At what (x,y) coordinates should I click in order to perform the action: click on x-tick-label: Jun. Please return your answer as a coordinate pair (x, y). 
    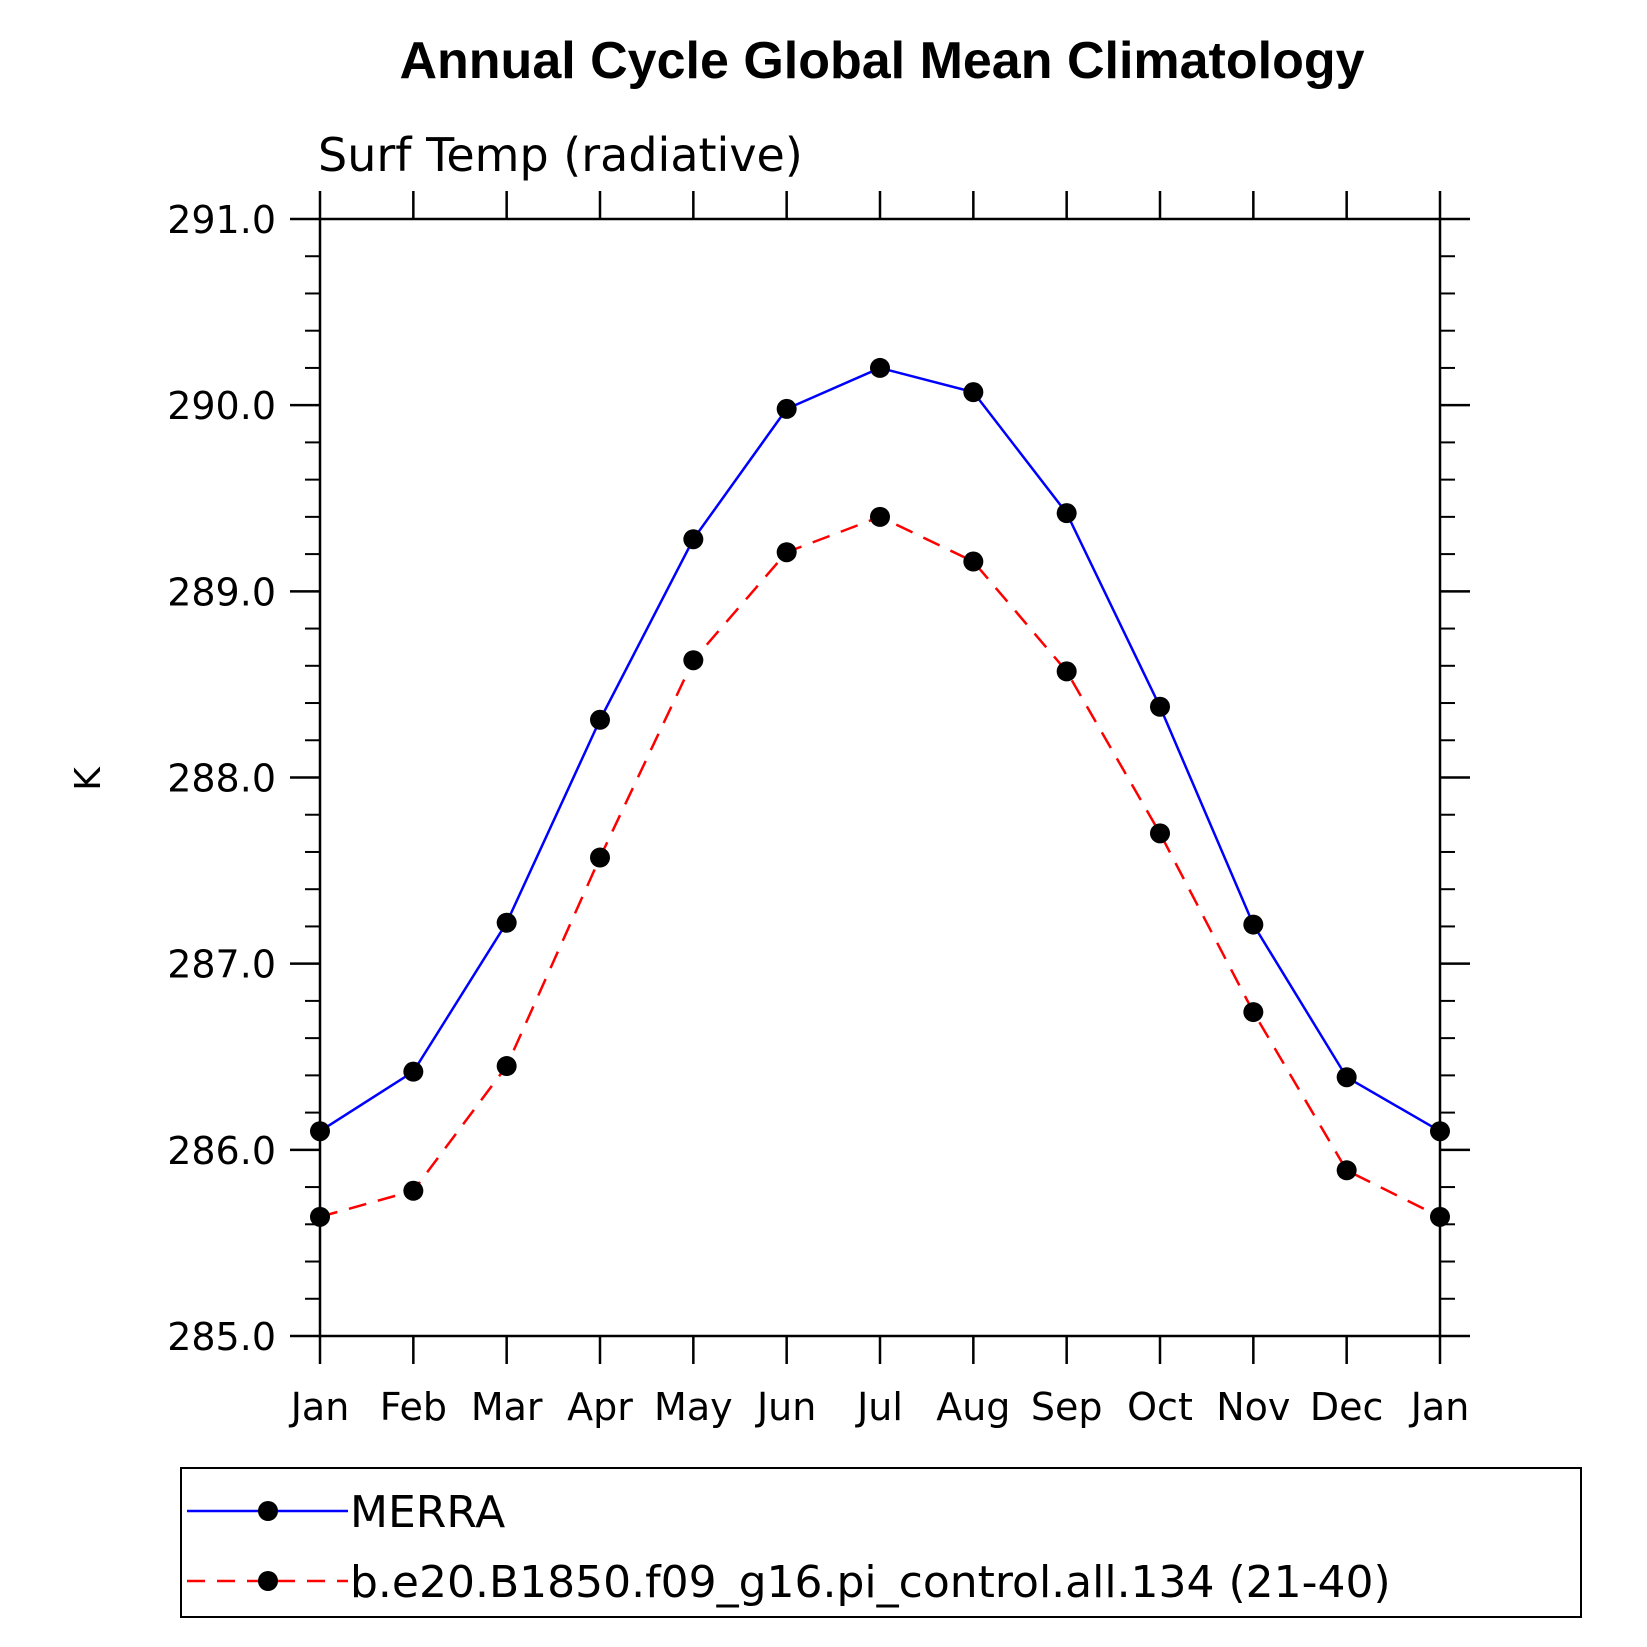
    Looking at the image, I should click on (785, 1407).